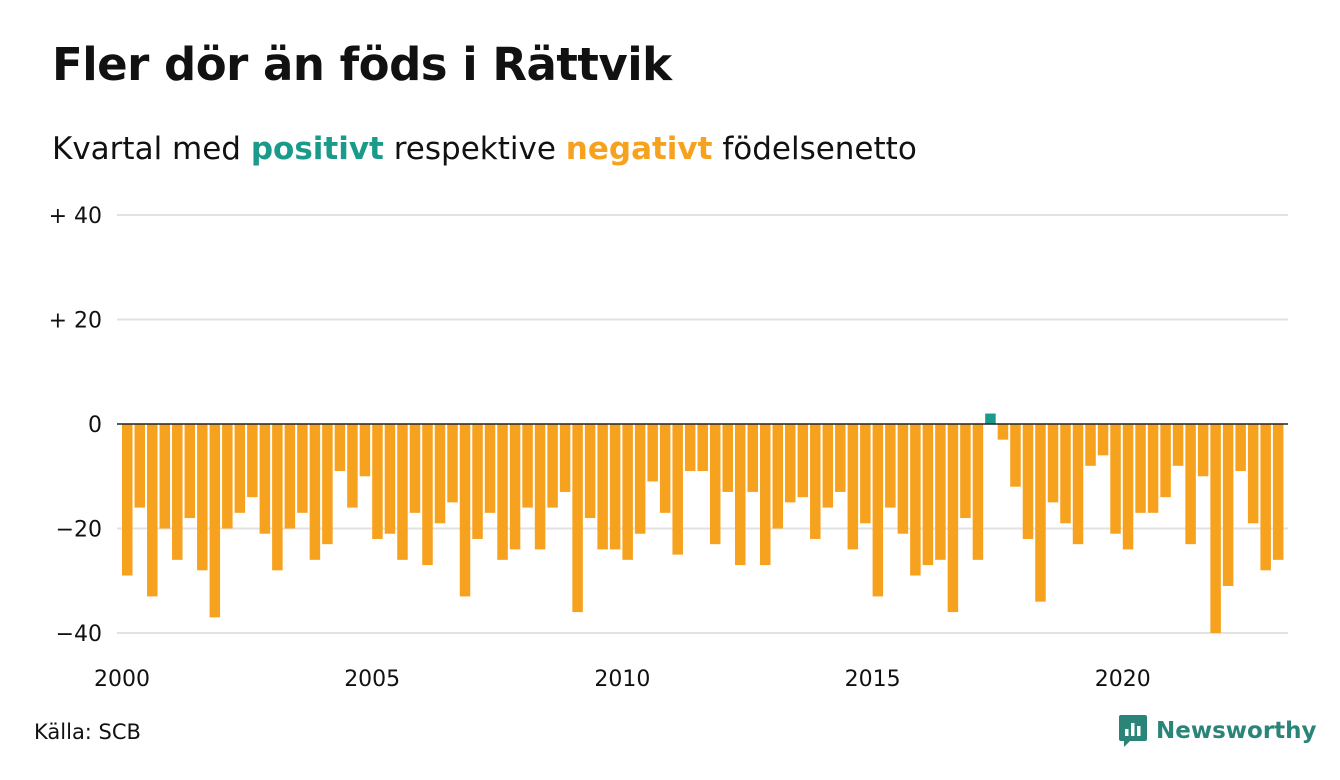 Image resolution: width=1340 pixels, height=780 pixels. Describe the element at coordinates (95, 425) in the screenshot. I see `y-tick-label: 0` at that location.